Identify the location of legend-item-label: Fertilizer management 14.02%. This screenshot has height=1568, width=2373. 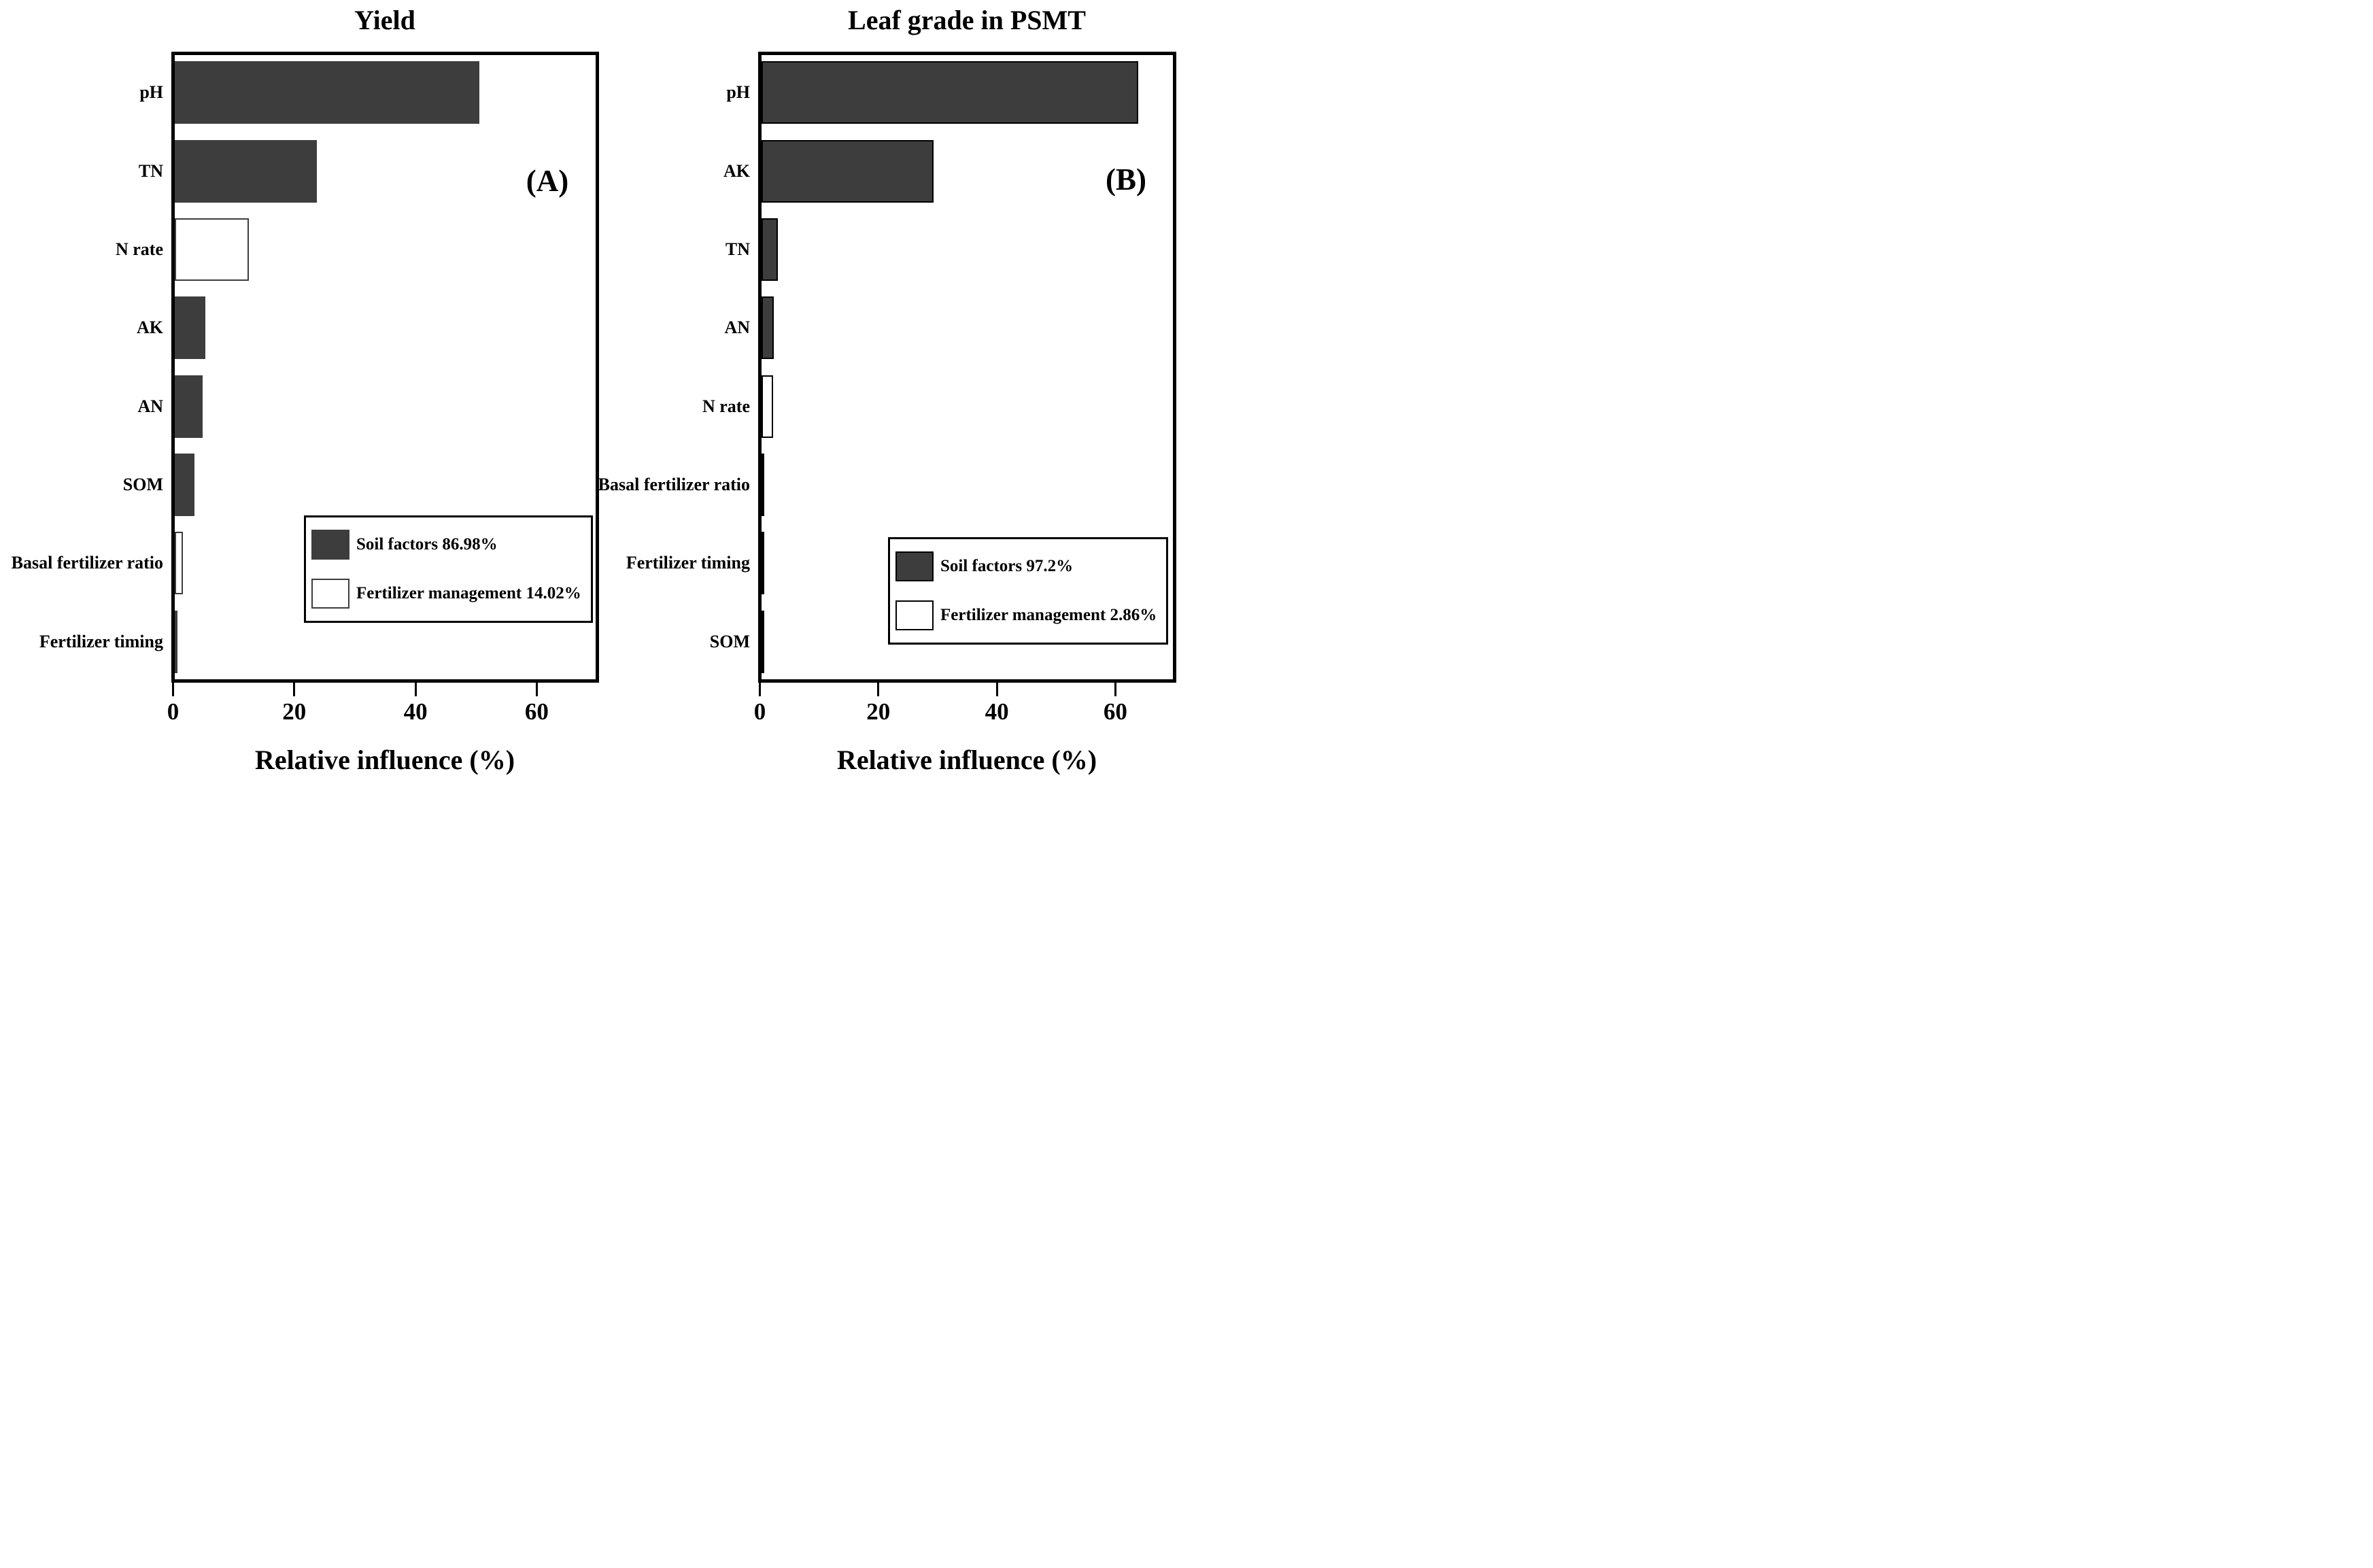
(469, 593).